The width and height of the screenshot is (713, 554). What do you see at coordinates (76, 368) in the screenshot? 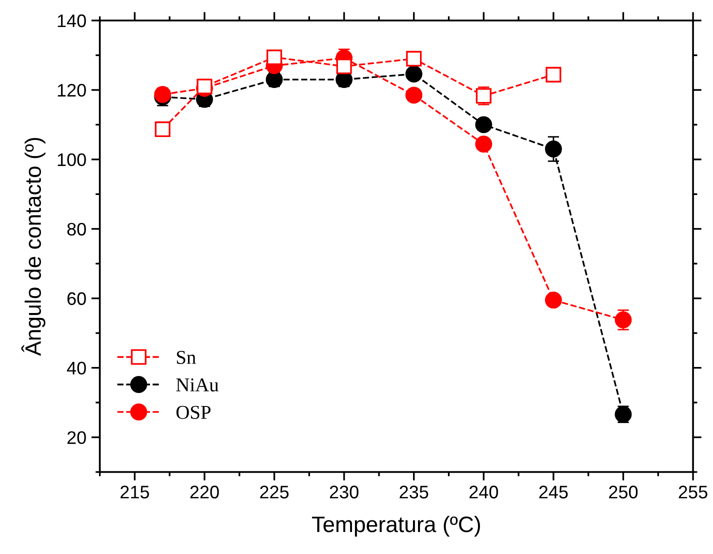
I see `y-tick-label: 40` at bounding box center [76, 368].